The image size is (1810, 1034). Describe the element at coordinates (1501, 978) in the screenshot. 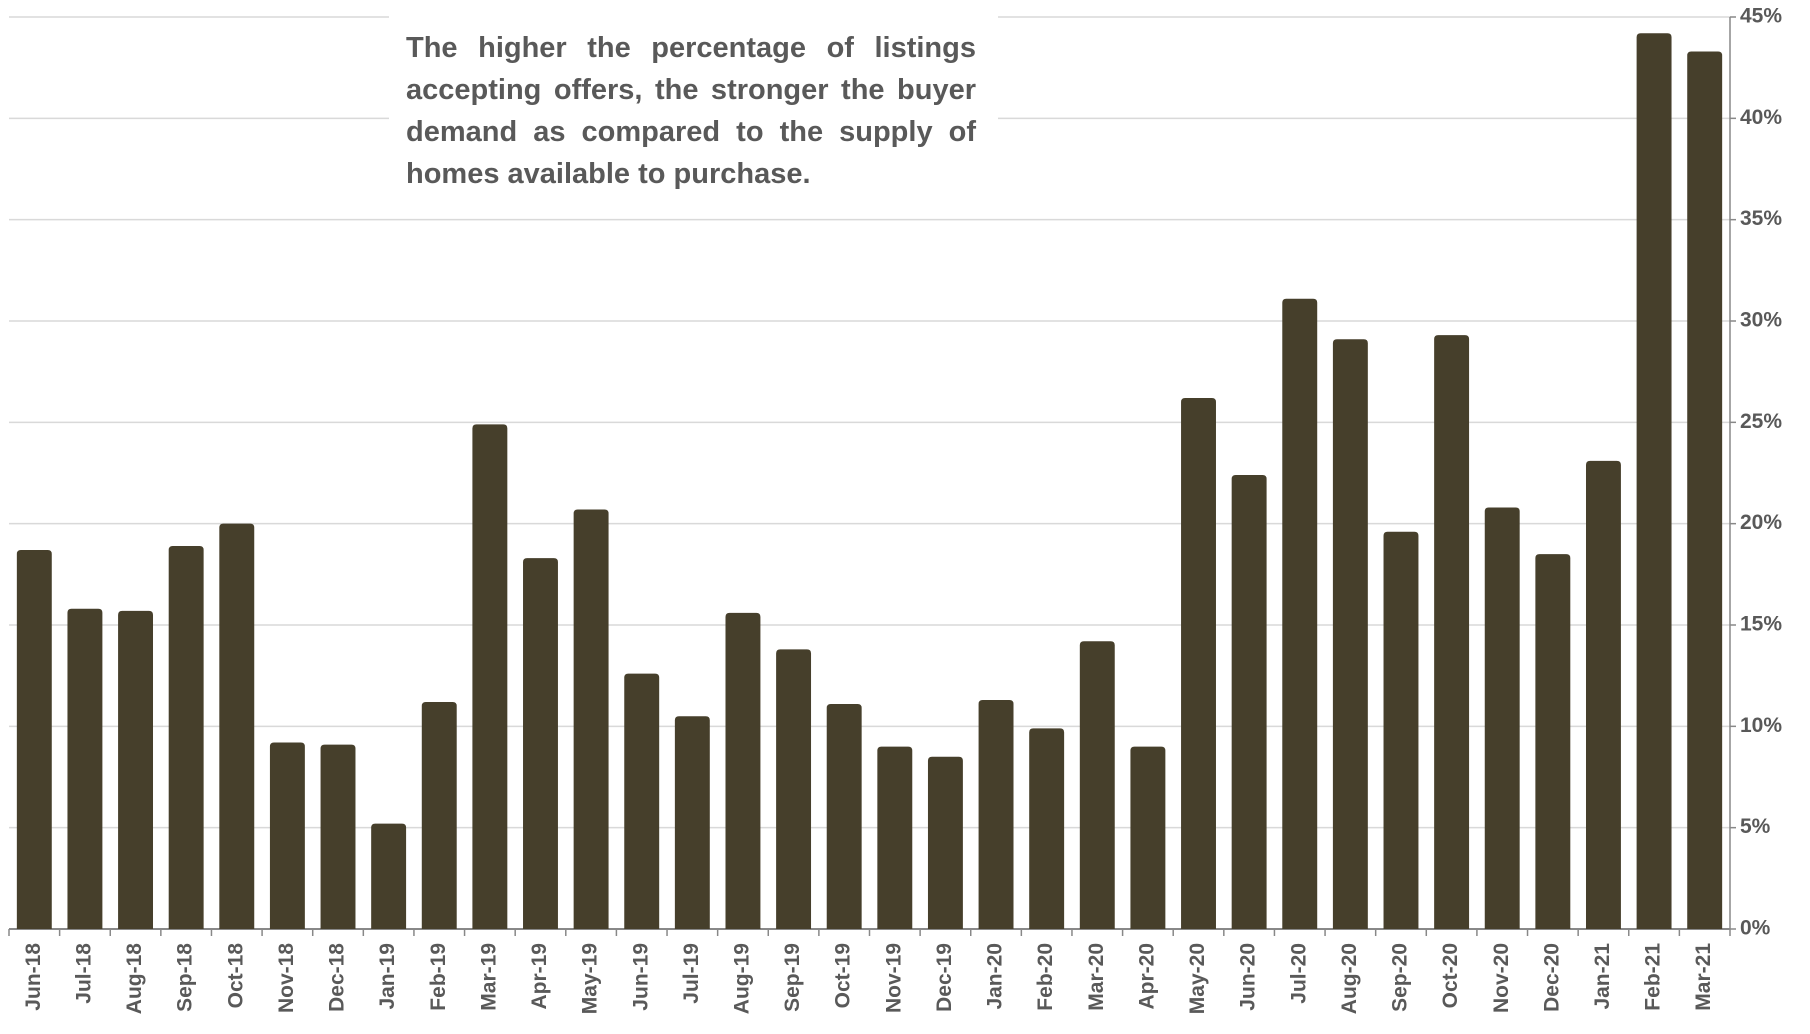

I see `x-tick-label: Nov-20` at that location.